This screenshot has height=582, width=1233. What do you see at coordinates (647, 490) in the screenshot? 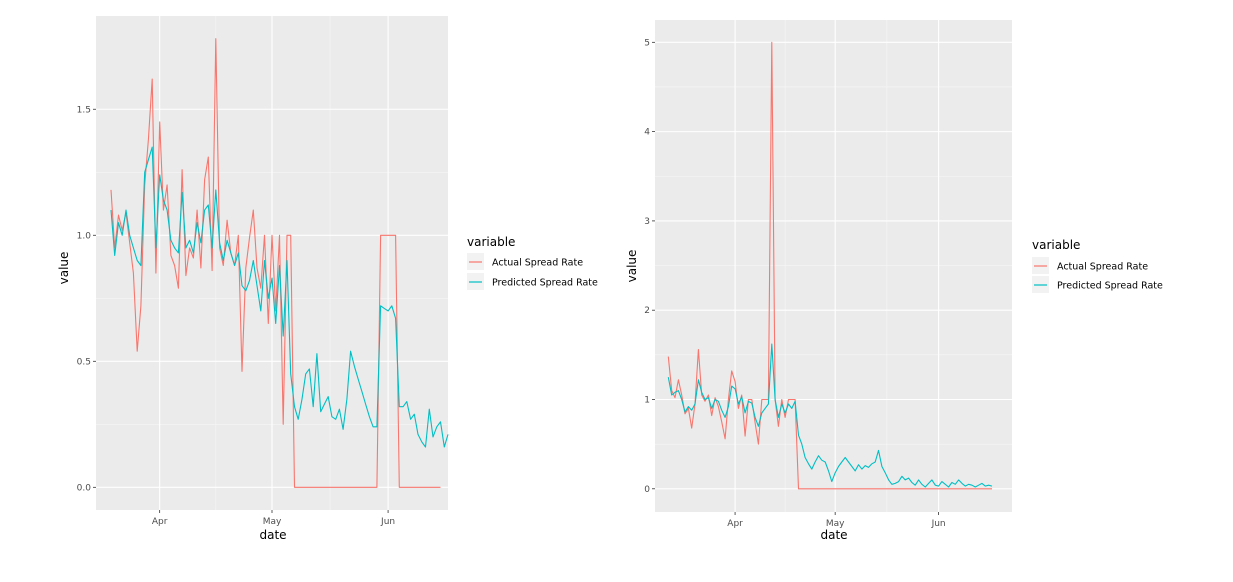
I see `y-tick-label: 0` at bounding box center [647, 490].